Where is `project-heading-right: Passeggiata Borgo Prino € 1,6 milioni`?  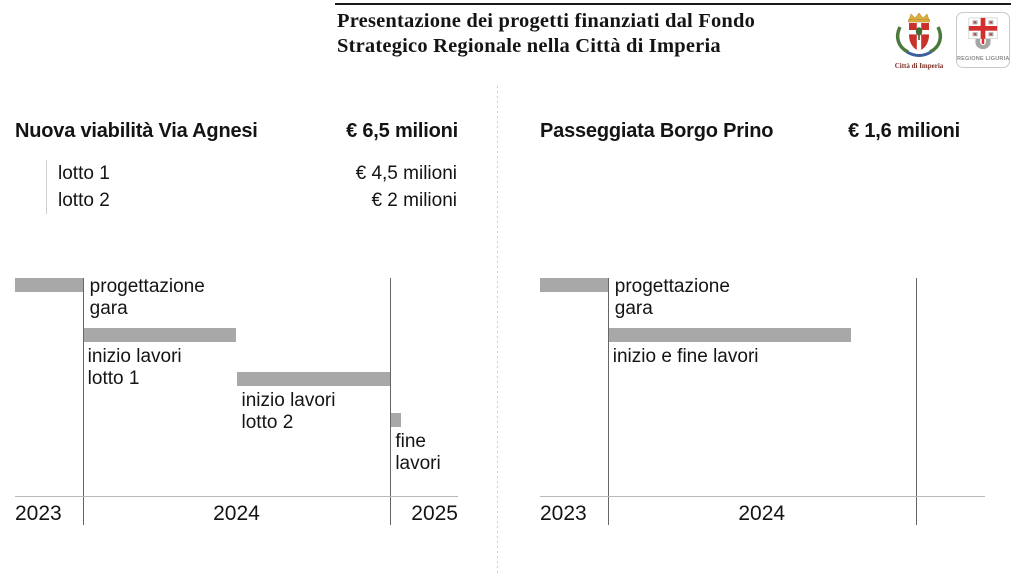 project-heading-right: Passeggiata Borgo Prino € 1,6 milioni is located at coordinates (750, 131).